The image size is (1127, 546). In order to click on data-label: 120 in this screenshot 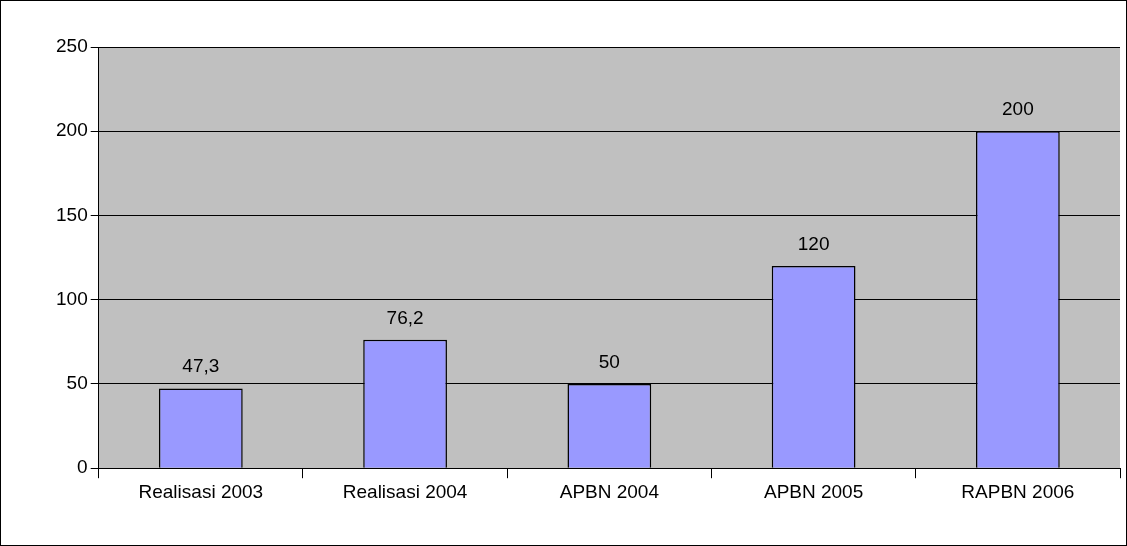, I will do `click(813, 243)`.